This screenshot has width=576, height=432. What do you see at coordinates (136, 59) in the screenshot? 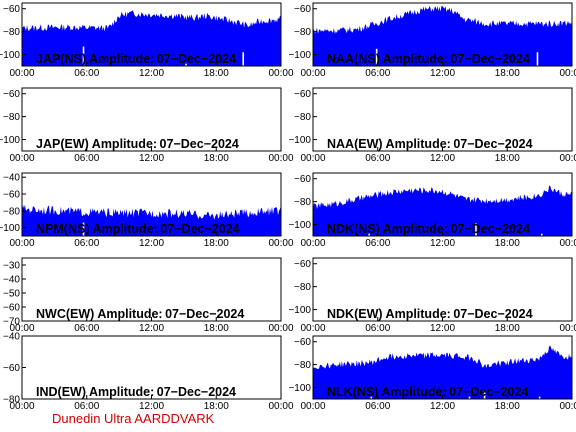
I see `panel-title-jap-ns: JAP(NS) Amplitude: 07−Dec−2024` at bounding box center [136, 59].